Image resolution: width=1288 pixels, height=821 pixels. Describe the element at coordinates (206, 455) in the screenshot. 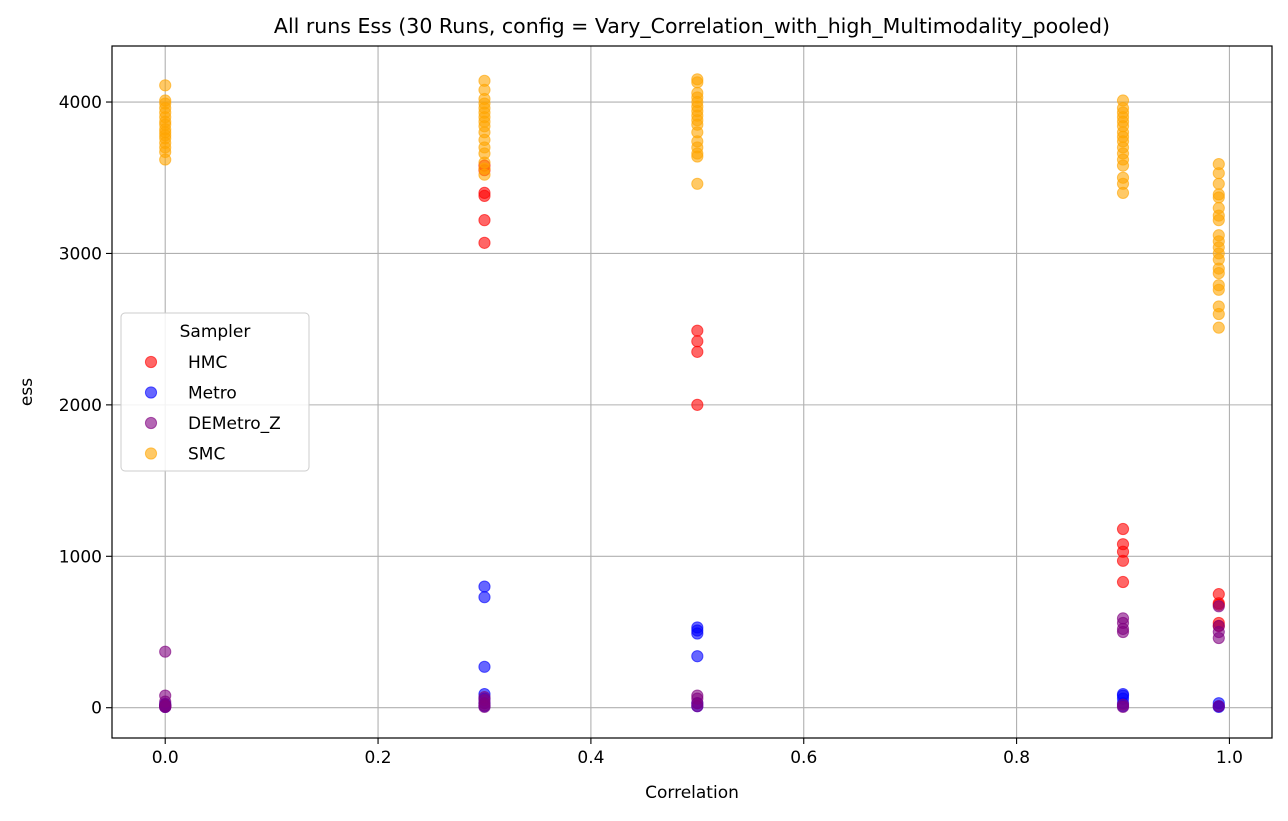

I see `legend-label-smc: SMC` at that location.